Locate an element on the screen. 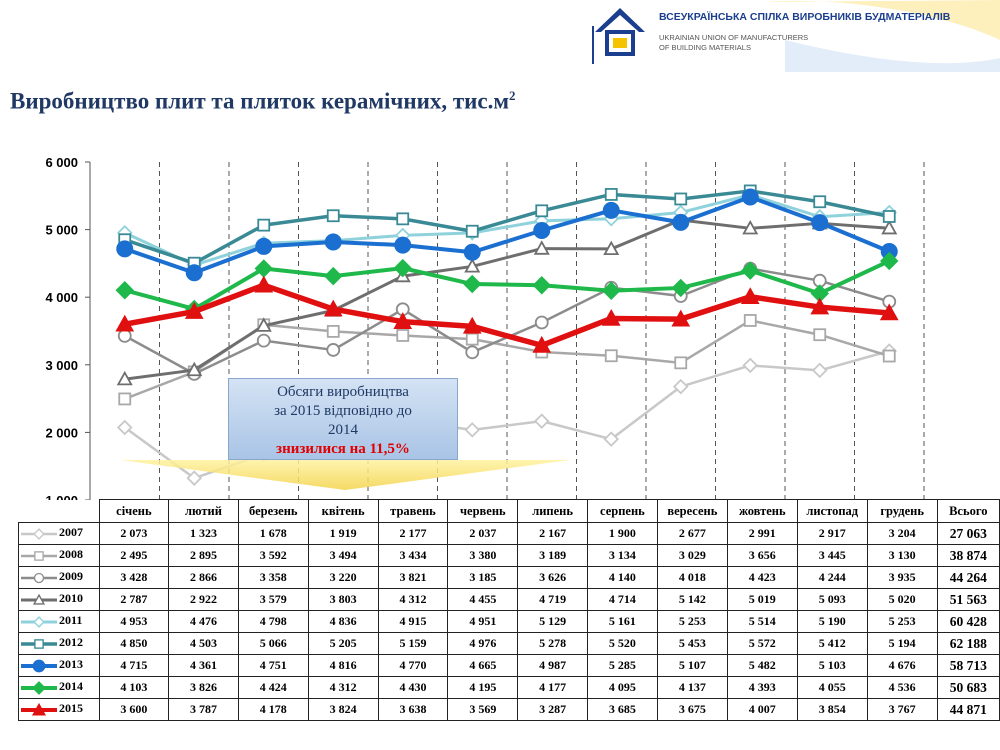 The width and height of the screenshot is (1000, 750). table-cell: 4 987 is located at coordinates (552, 665).